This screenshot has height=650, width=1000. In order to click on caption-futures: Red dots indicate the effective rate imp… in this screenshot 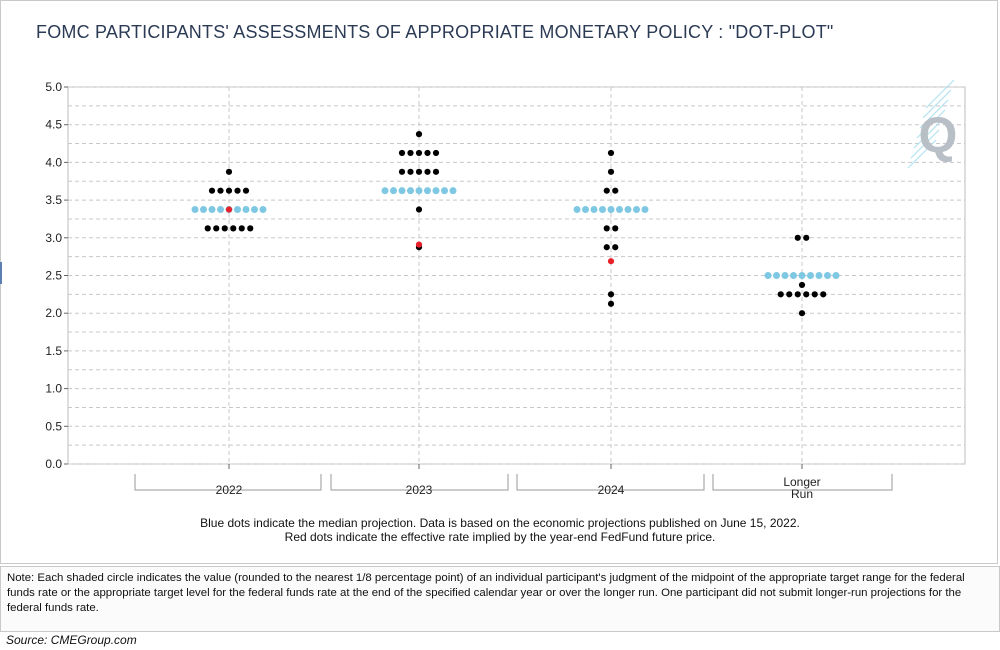, I will do `click(500, 537)`.